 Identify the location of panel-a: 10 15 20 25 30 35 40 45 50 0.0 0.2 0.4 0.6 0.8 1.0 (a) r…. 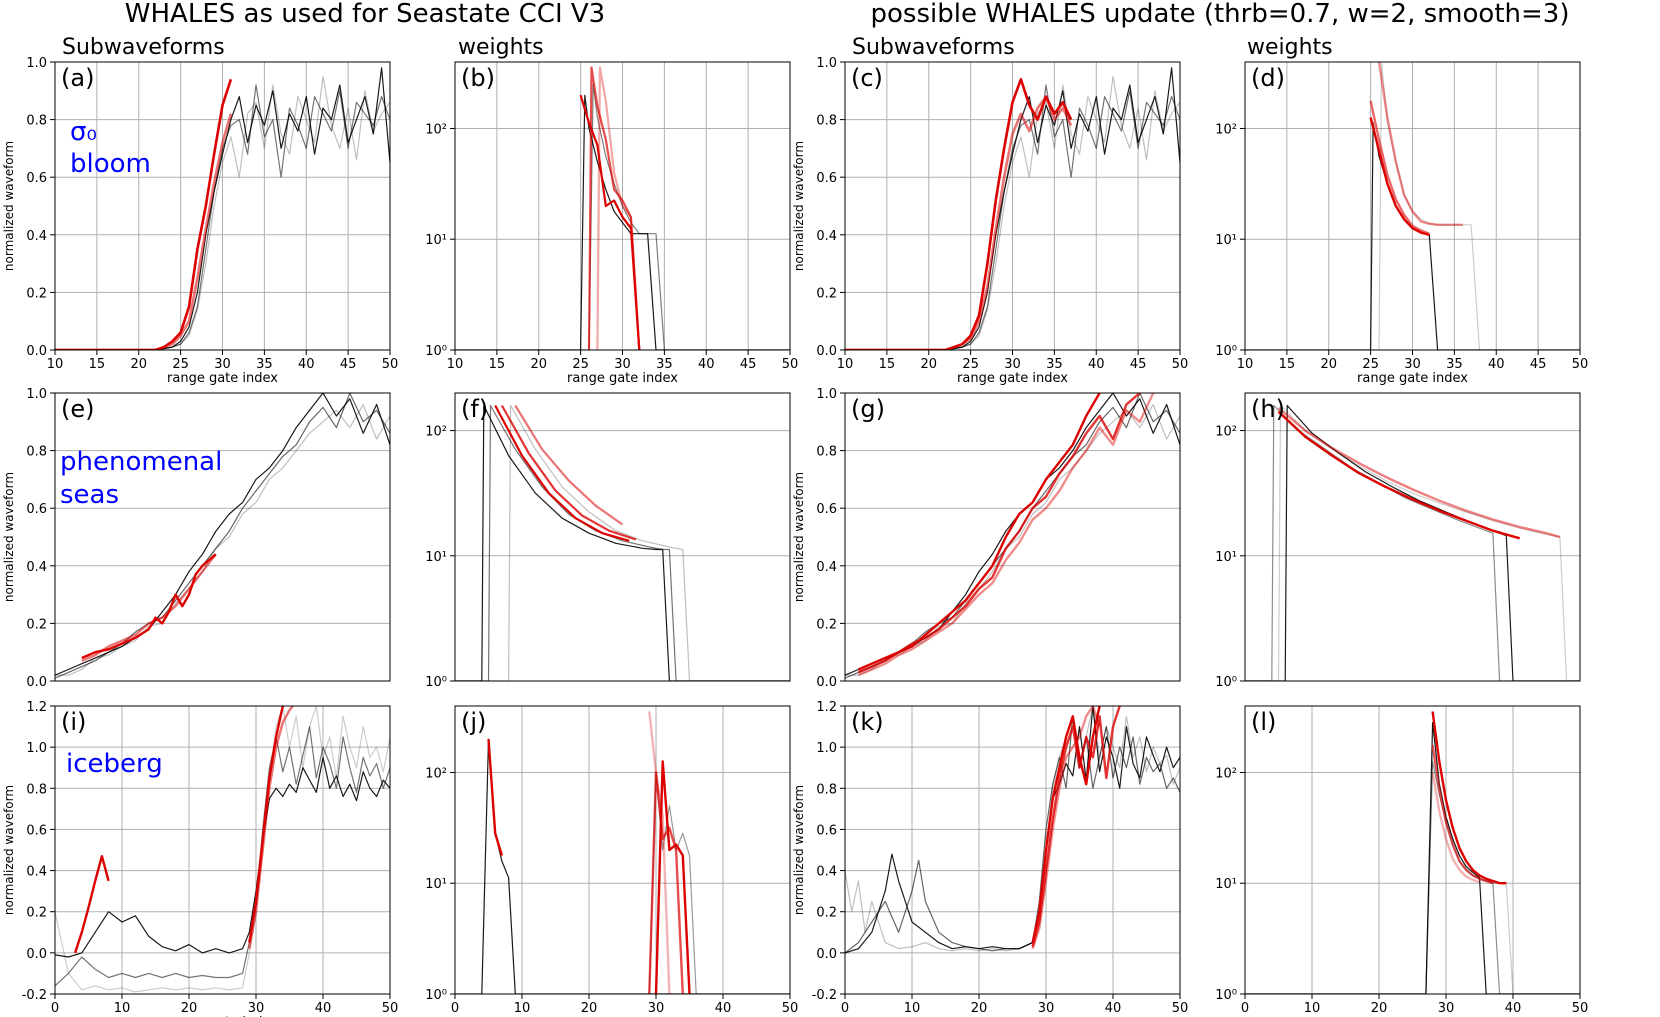
(200, 221).